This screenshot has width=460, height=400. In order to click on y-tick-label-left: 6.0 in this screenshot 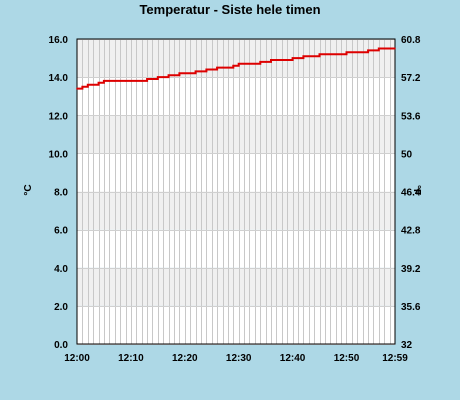, I will do `click(61, 231)`.